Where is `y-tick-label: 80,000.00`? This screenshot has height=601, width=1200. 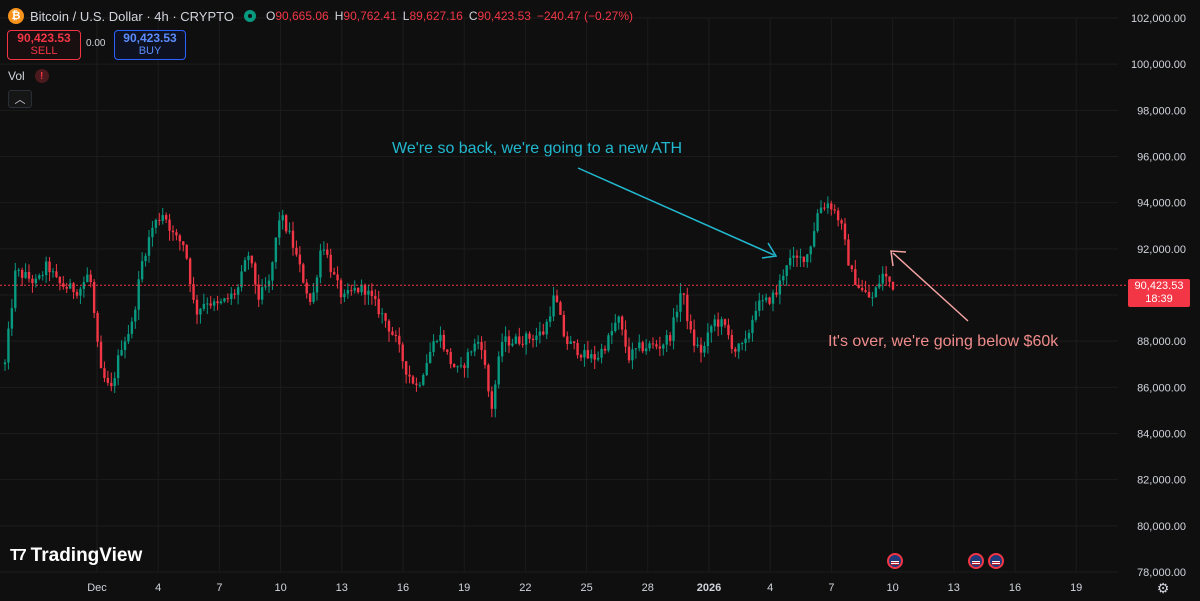
y-tick-label: 80,000.00 is located at coordinates (1161, 527).